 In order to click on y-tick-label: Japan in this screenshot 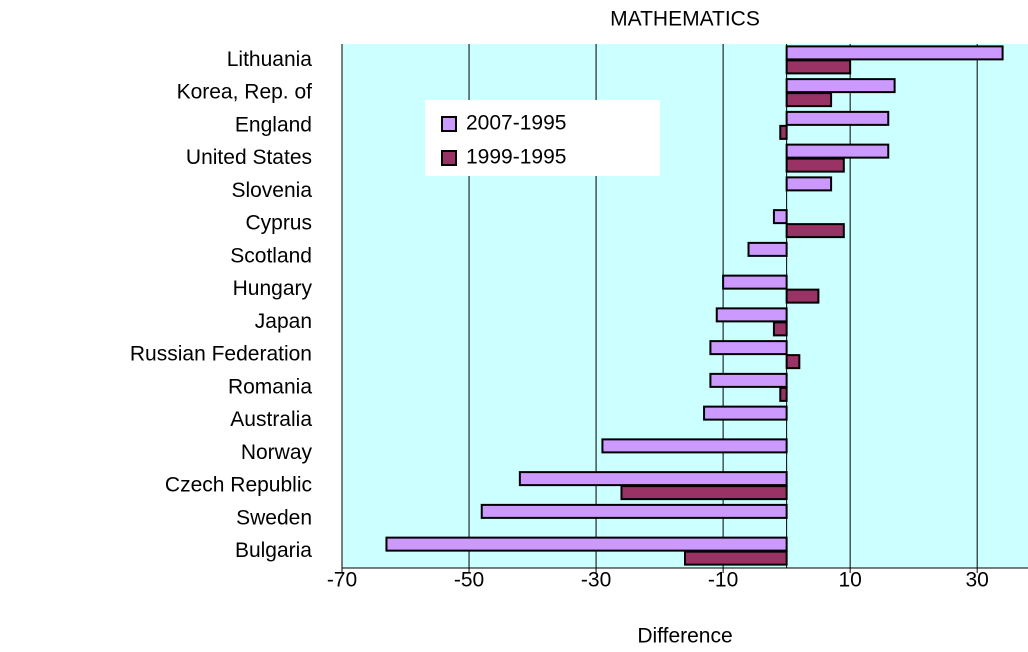, I will do `click(283, 321)`.